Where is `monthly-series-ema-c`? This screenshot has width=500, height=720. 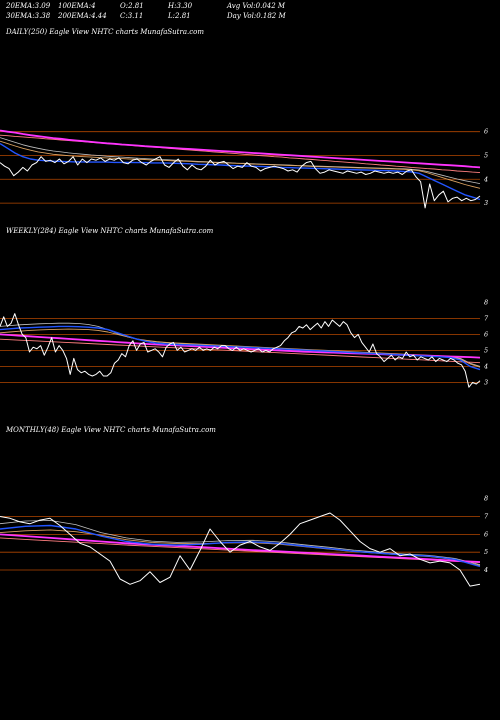 monthly-series-ema-c is located at coordinates (240, 543).